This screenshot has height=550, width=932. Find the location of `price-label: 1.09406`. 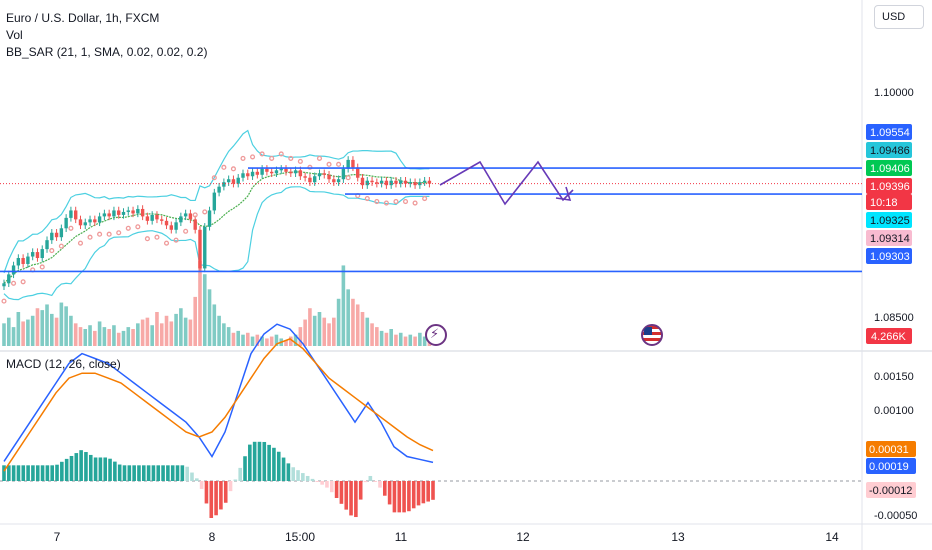

price-label: 1.09406 is located at coordinates (890, 169).